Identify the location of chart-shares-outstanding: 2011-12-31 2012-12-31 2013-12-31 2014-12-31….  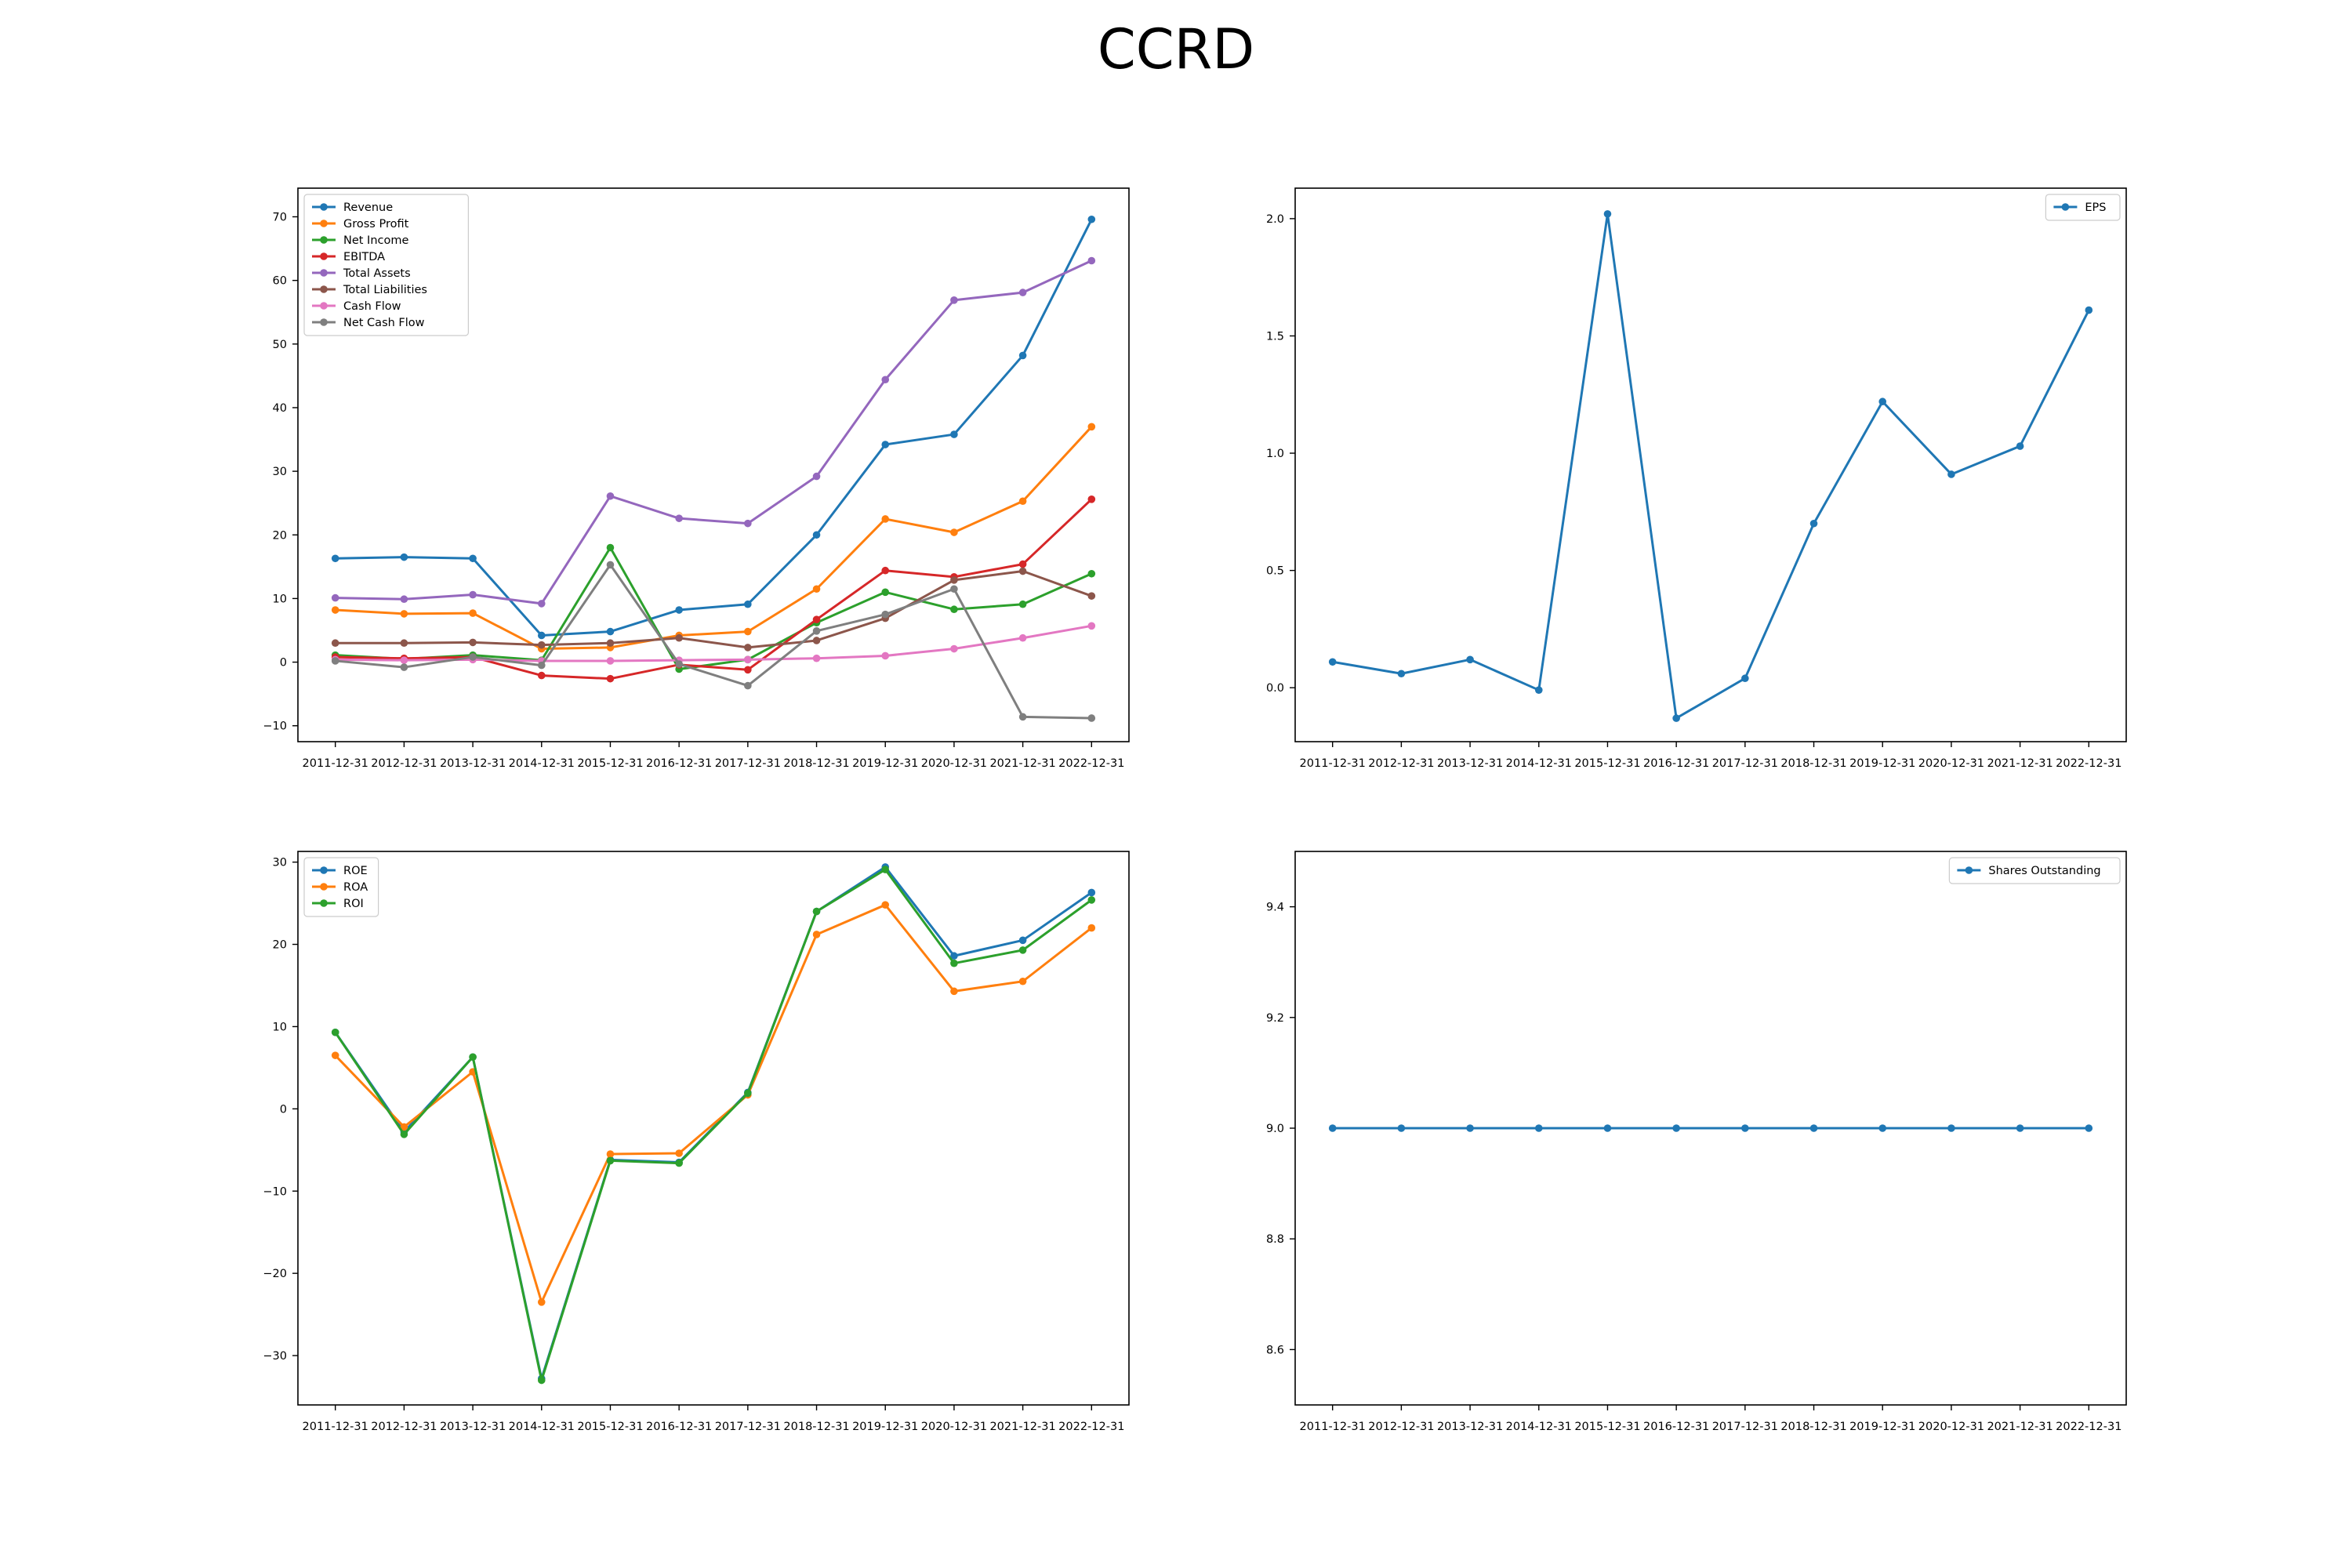
(1696, 1142).